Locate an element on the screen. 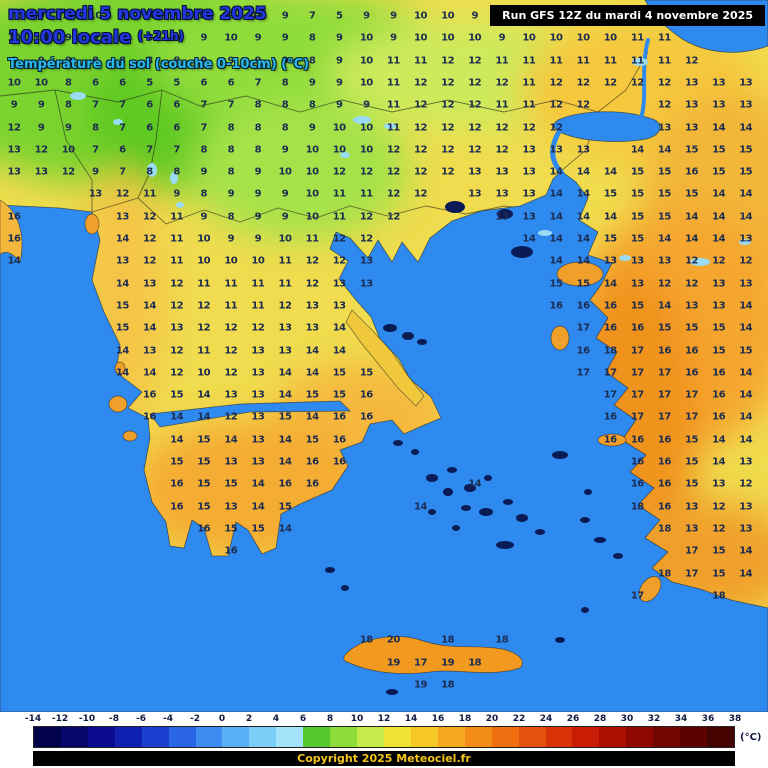 The height and width of the screenshot is (768, 768). scale-tick-label: 20 is located at coordinates (492, 719).